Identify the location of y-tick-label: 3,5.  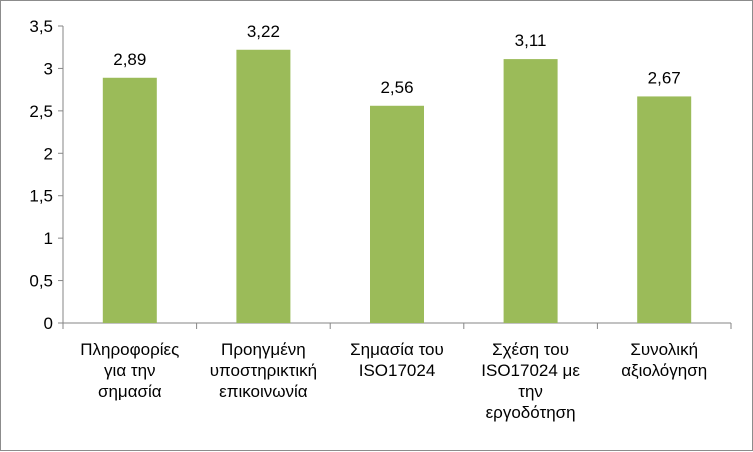
(41, 26).